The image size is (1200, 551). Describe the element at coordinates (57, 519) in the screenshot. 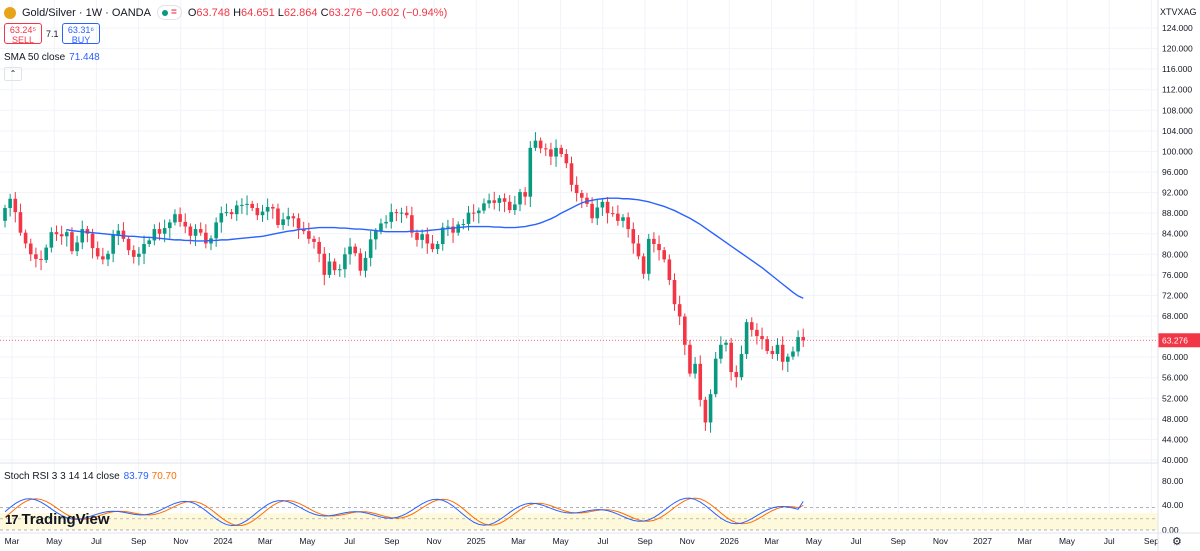

I see `tradingview-logo: 17 TradingView` at that location.